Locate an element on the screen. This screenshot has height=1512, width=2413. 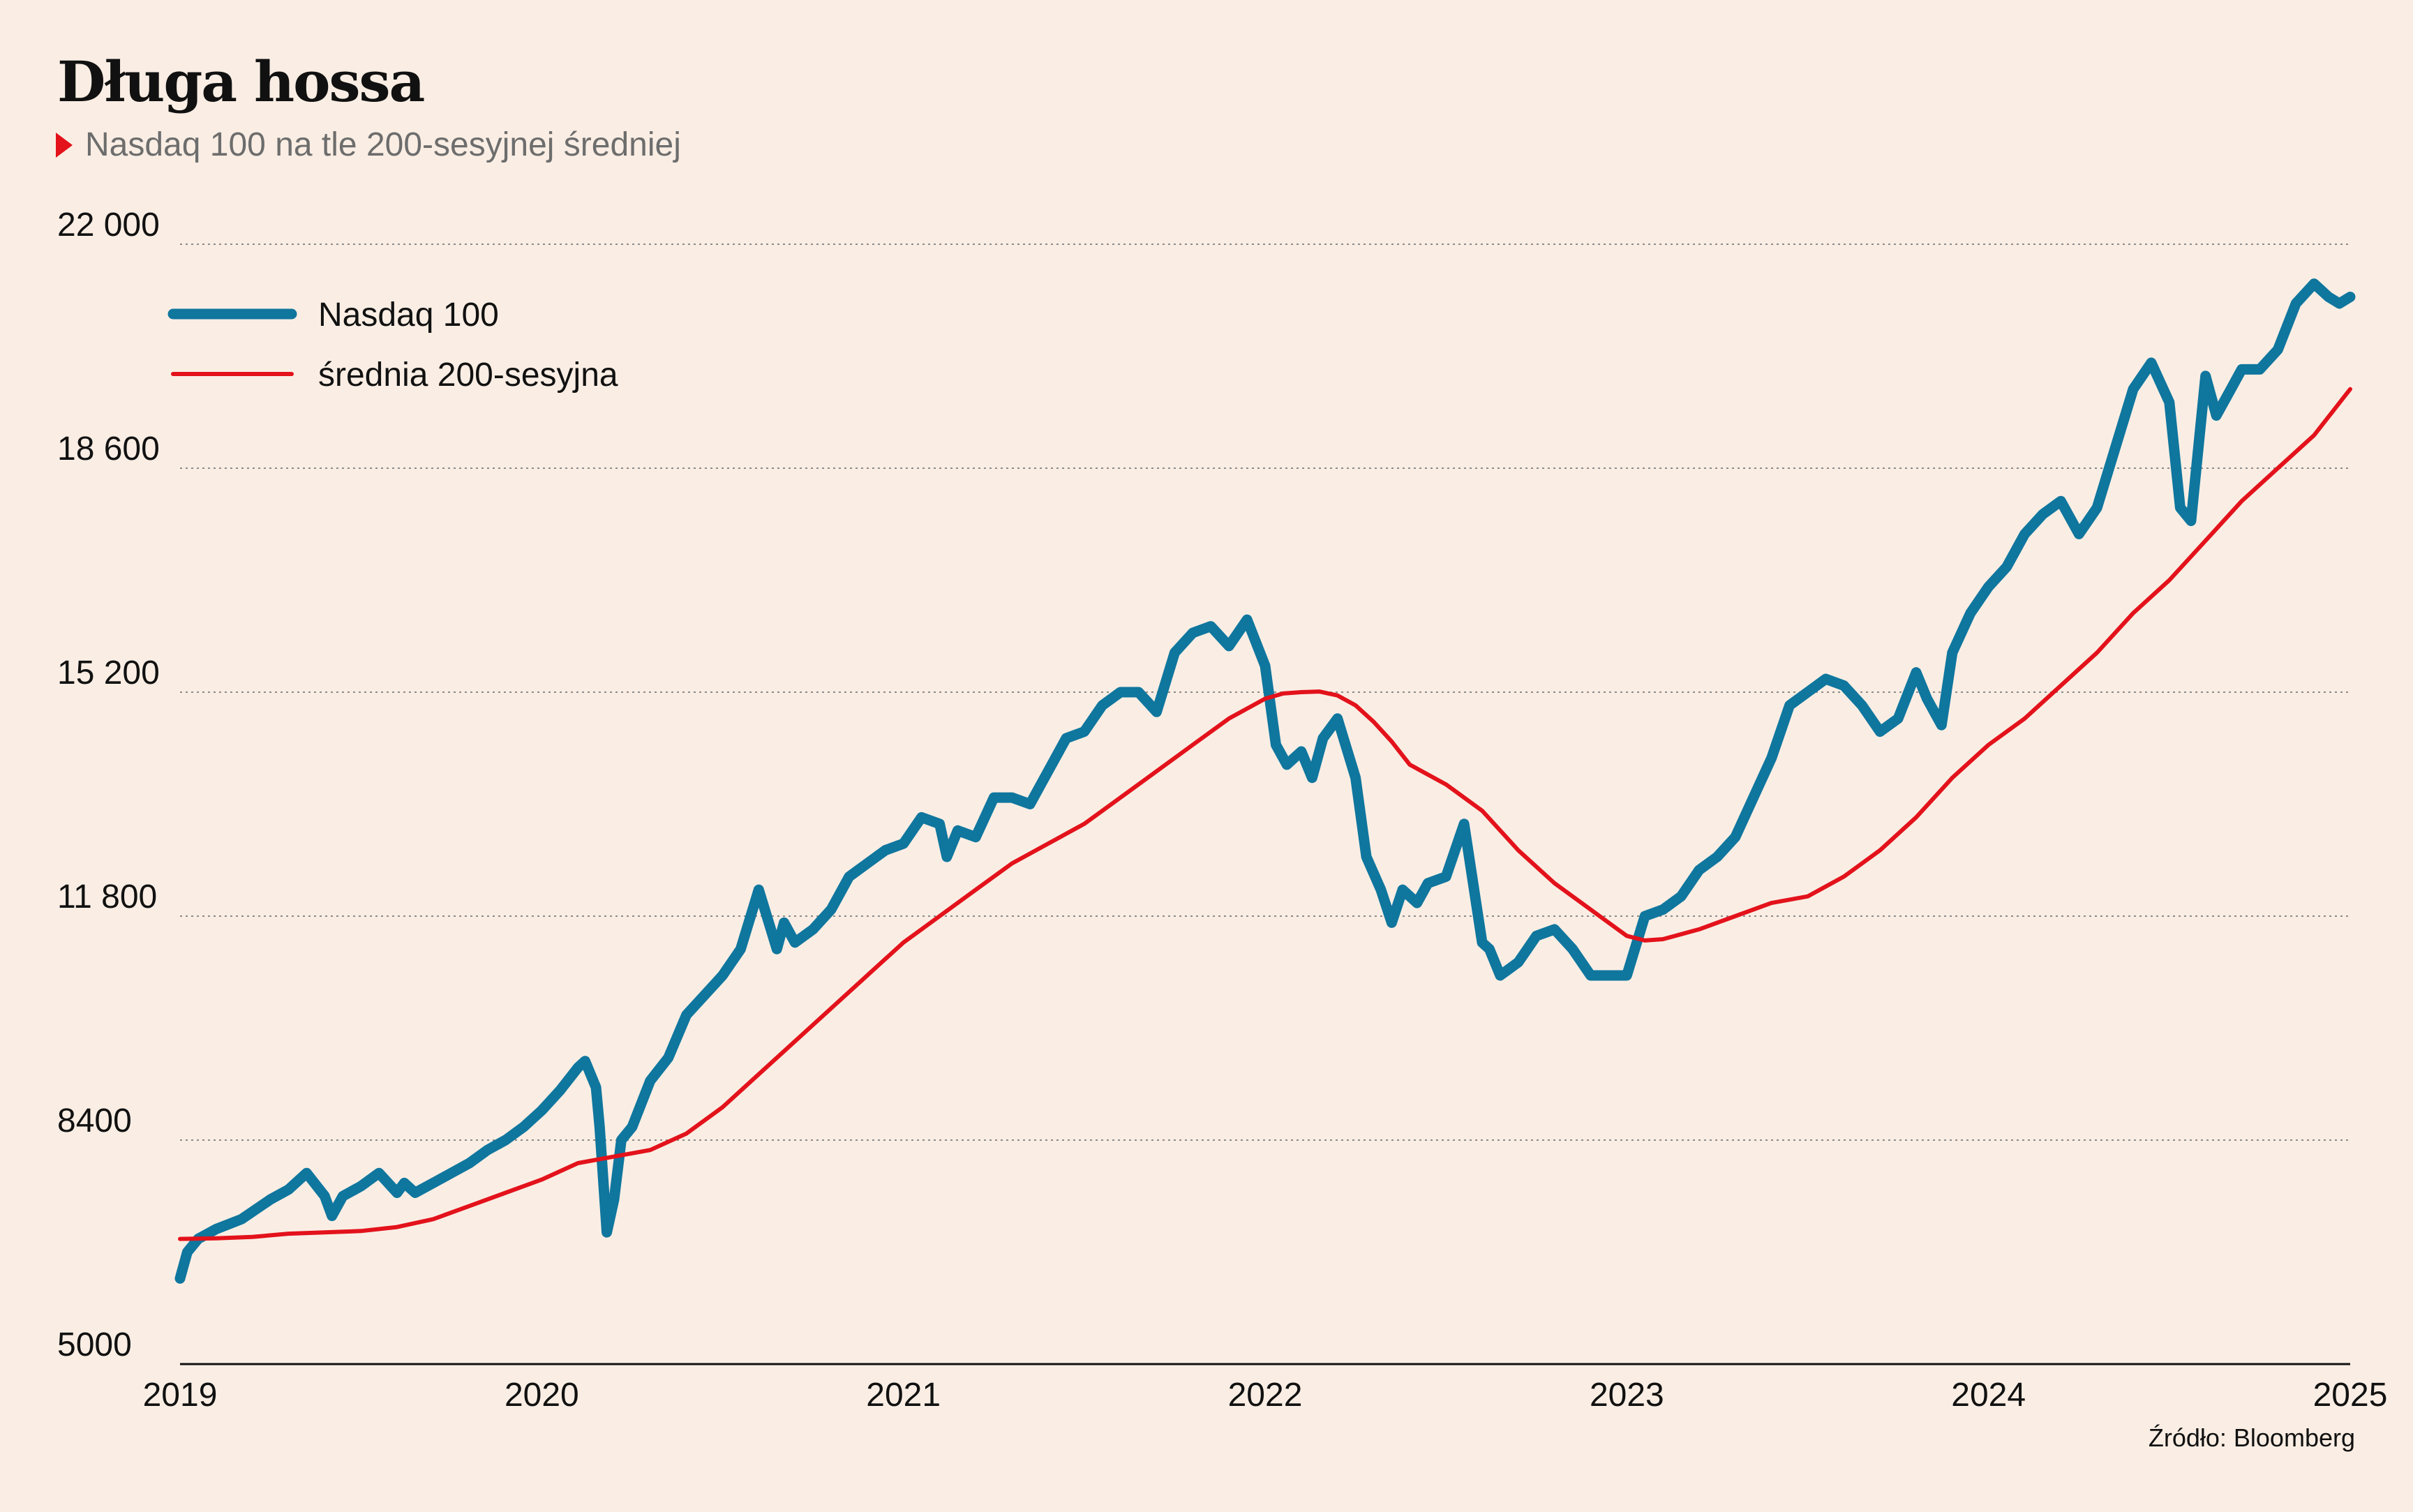
y-tick-label: 15 200 is located at coordinates (108, 672).